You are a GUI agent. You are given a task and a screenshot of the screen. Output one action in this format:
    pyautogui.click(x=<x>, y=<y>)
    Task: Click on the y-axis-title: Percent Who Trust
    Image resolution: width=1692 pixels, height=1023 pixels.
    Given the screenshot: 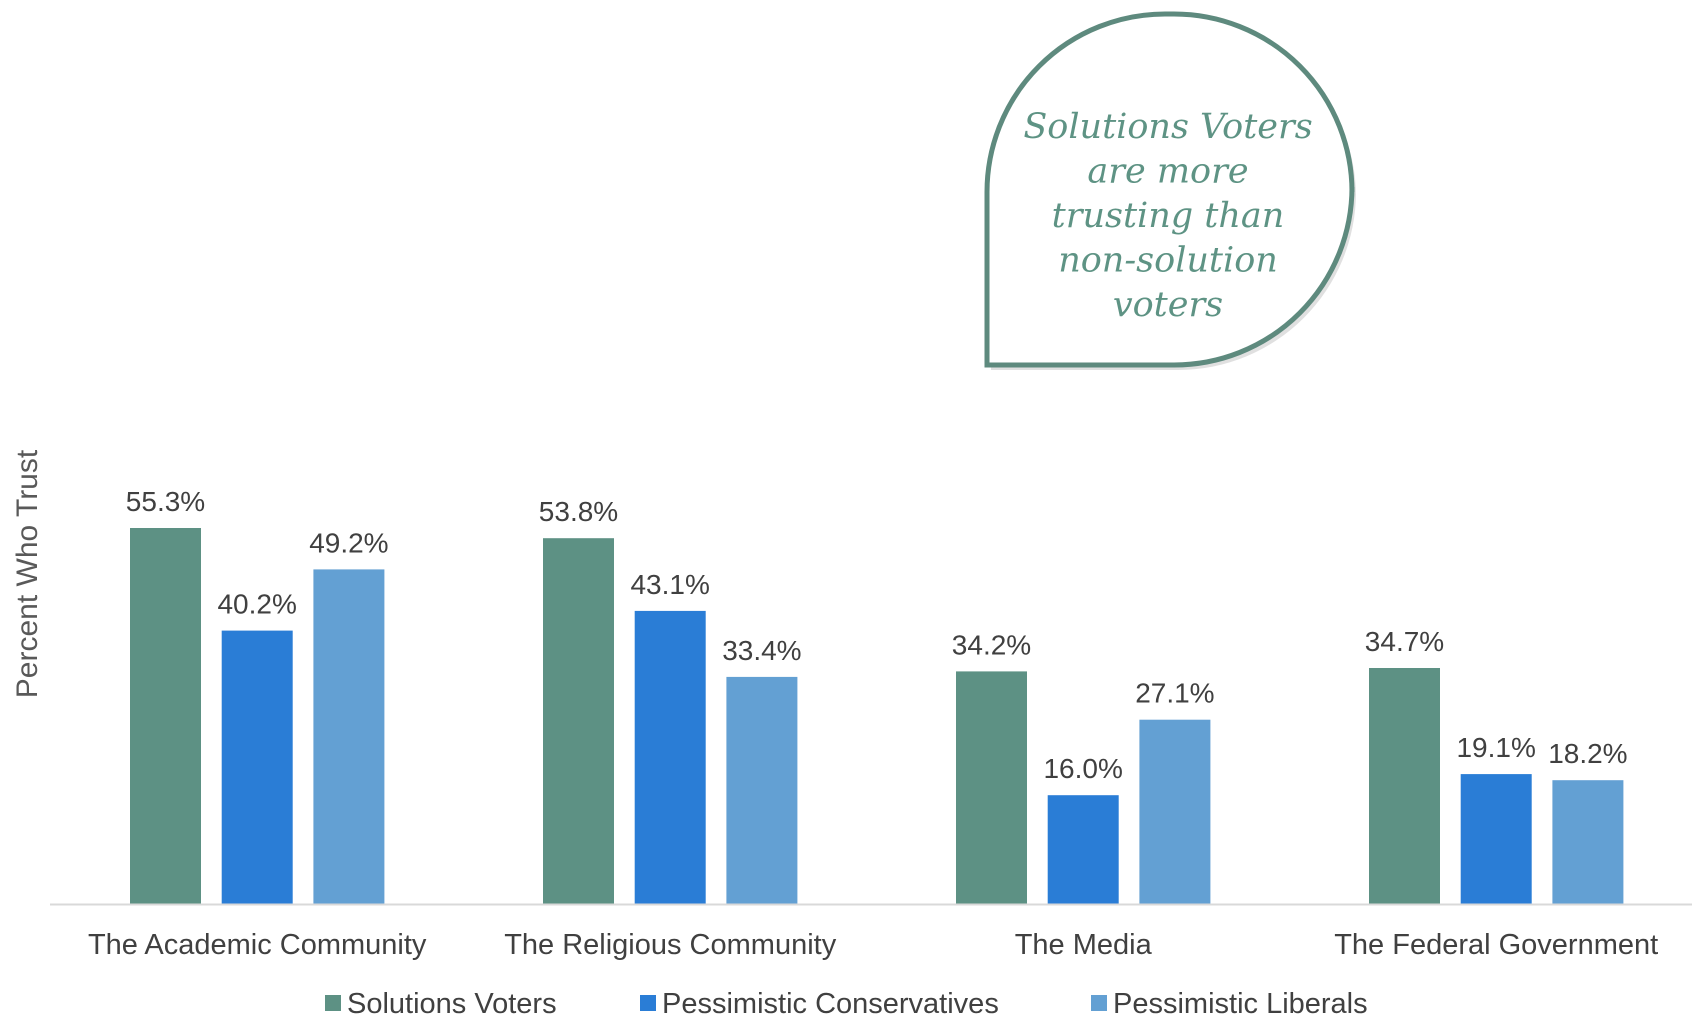 What is the action you would take?
    pyautogui.click(x=27, y=573)
    